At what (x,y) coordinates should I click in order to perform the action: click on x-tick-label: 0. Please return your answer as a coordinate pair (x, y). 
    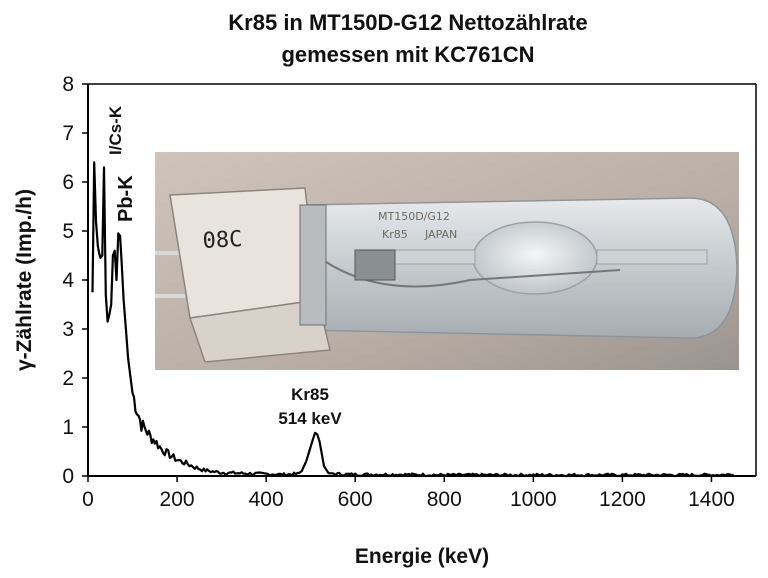
    Looking at the image, I should click on (88, 499).